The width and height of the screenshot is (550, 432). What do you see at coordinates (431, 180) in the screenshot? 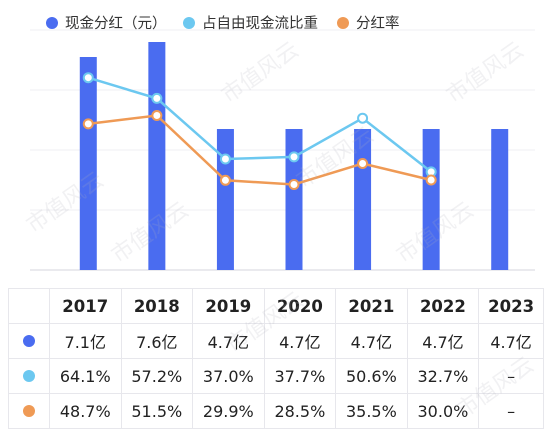
I see `payout-point-2022` at bounding box center [431, 180].